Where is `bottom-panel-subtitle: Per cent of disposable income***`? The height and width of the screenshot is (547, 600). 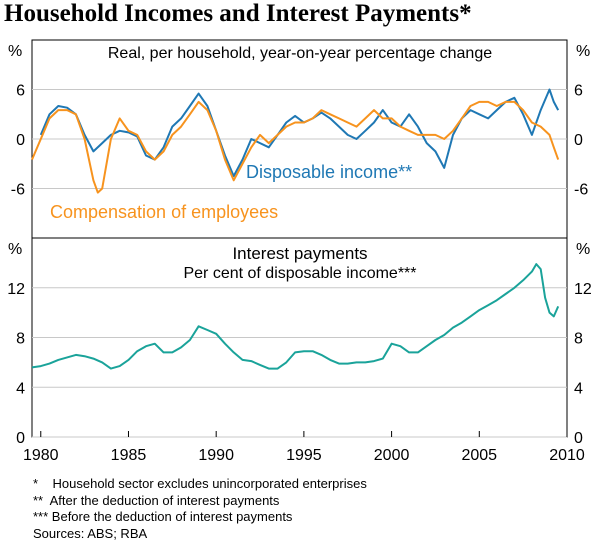 bottom-panel-subtitle: Per cent of disposable income*** is located at coordinates (299, 273).